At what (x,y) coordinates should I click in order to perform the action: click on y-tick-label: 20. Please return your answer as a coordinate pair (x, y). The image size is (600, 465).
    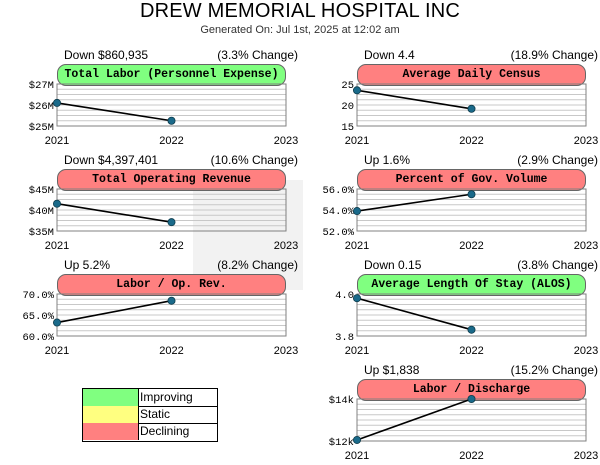
    Looking at the image, I should click on (347, 107).